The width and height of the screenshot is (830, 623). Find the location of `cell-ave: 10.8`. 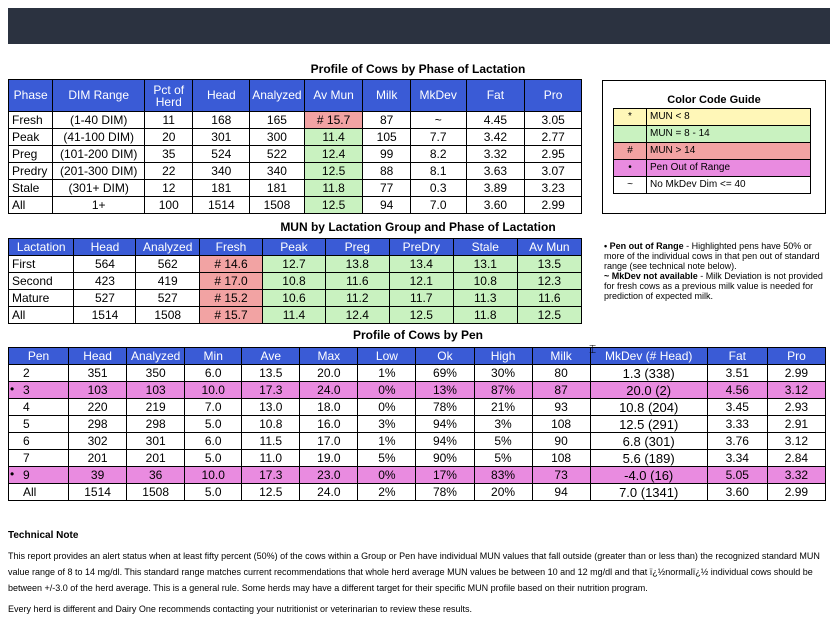

cell-ave: 10.8 is located at coordinates (271, 424).